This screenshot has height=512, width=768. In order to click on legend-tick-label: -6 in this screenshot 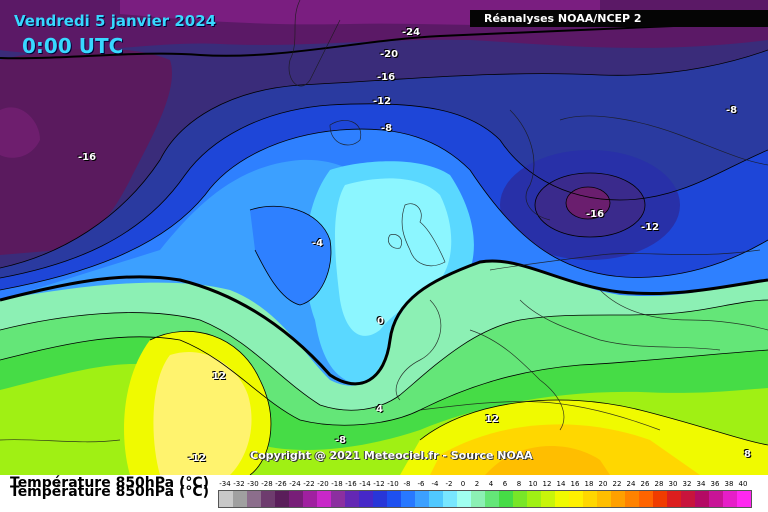, I will do `click(421, 484)`.